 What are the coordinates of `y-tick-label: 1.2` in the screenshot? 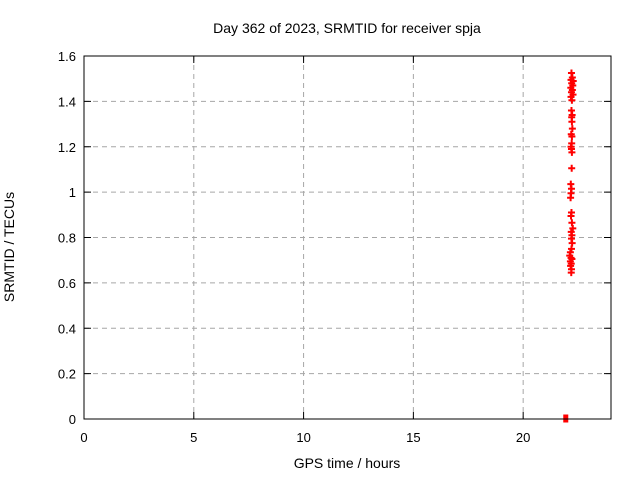 It's located at (67, 147).